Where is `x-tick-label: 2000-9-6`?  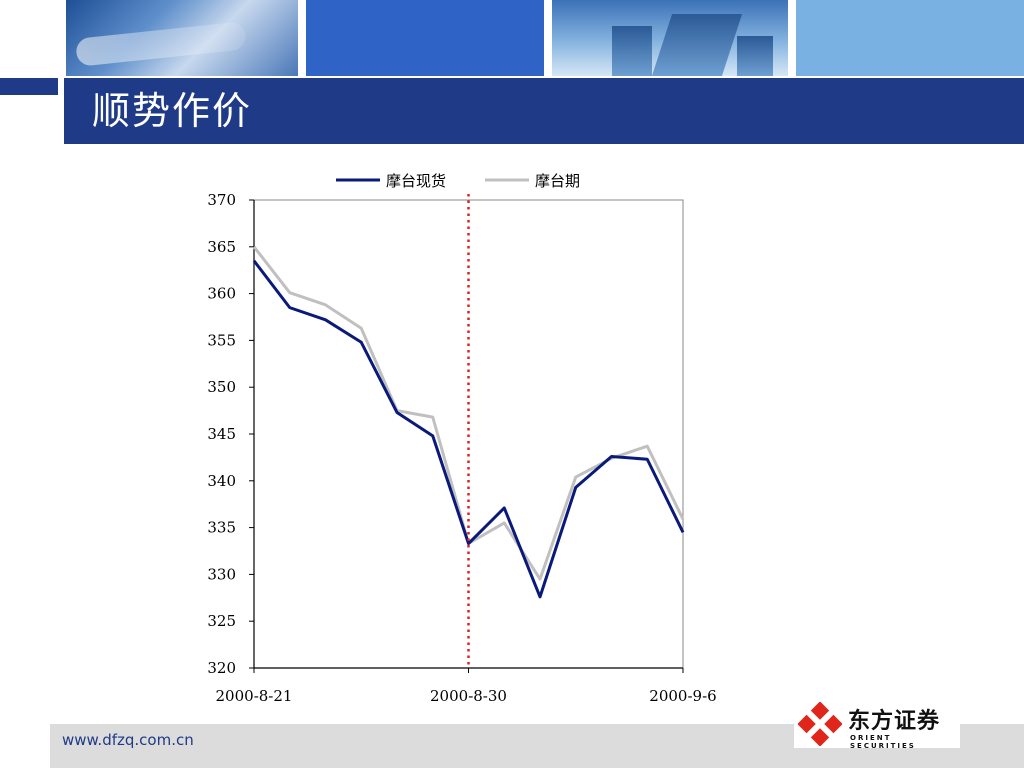 x-tick-label: 2000-9-6 is located at coordinates (682, 696).